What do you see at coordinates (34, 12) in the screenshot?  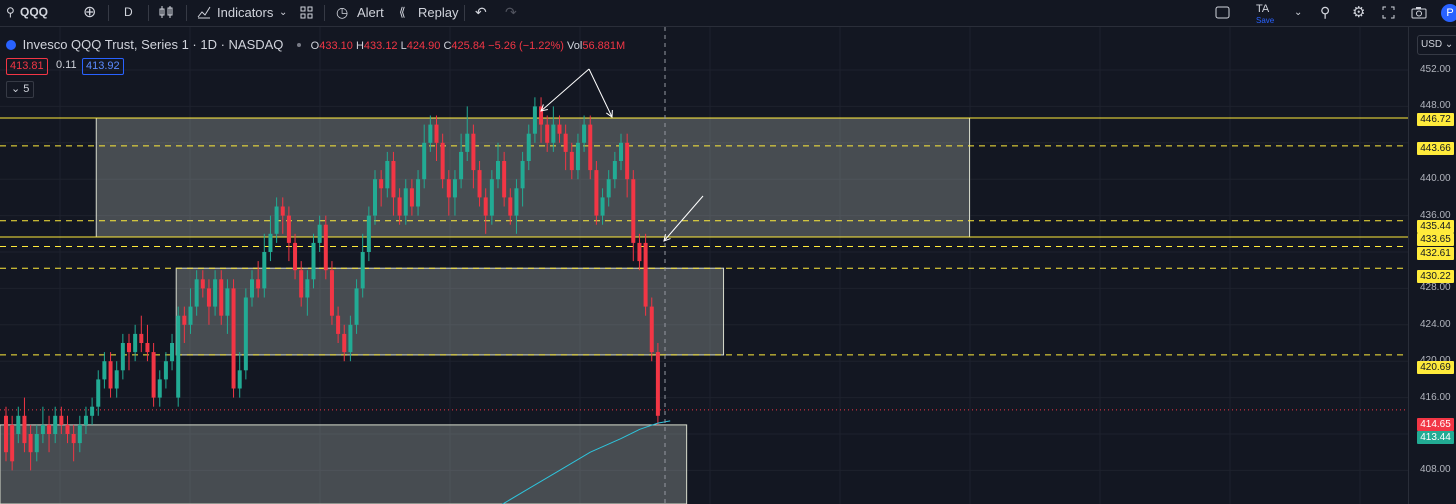 I see `symbol-button: QQQ` at bounding box center [34, 12].